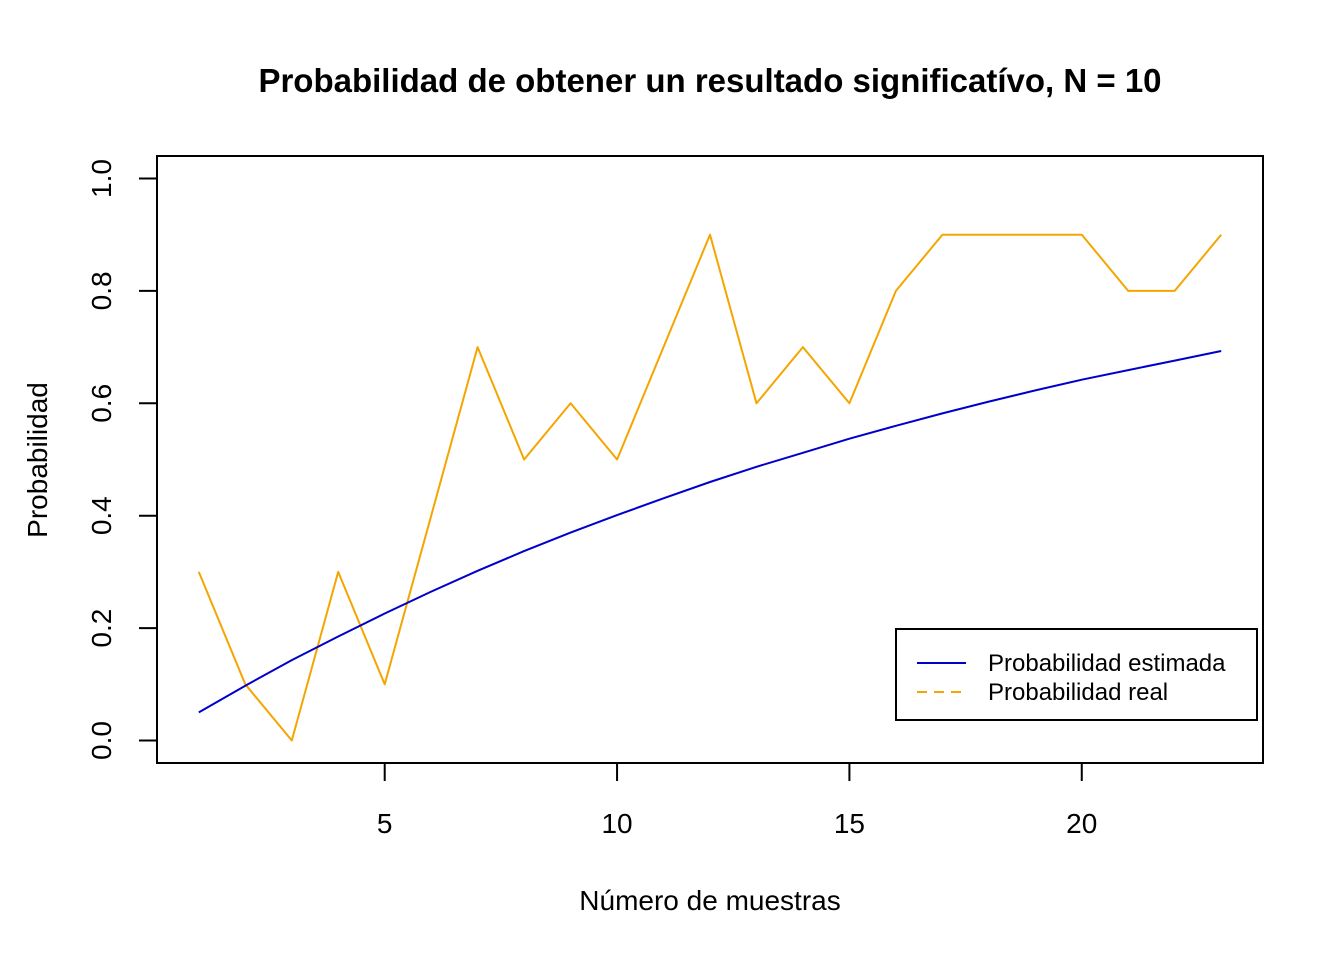 Image resolution: width=1344 pixels, height=960 pixels. I want to click on y-tick-label: 0.2, so click(101, 628).